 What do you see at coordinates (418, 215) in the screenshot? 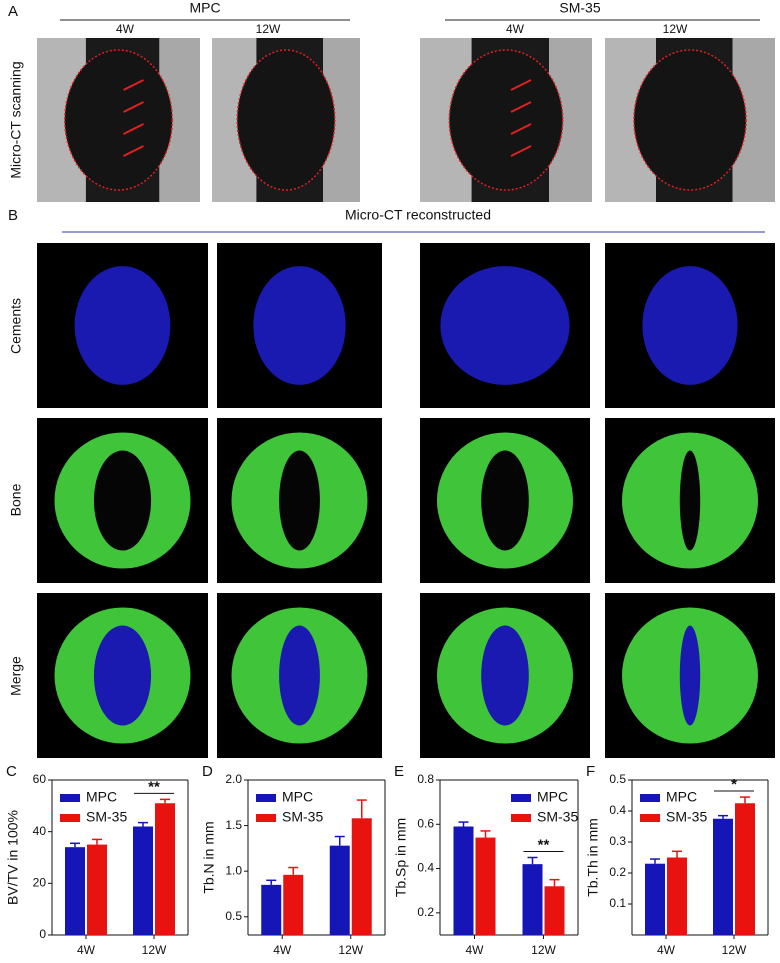
I see `section-title: Micro-CT reconstructed` at bounding box center [418, 215].